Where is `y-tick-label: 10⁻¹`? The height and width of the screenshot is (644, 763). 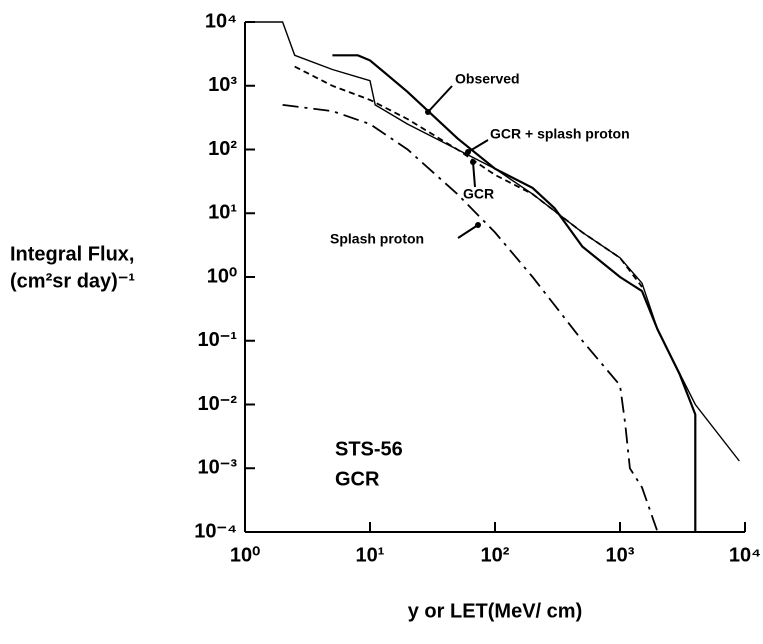 y-tick-label: 10⁻¹ is located at coordinates (218, 340).